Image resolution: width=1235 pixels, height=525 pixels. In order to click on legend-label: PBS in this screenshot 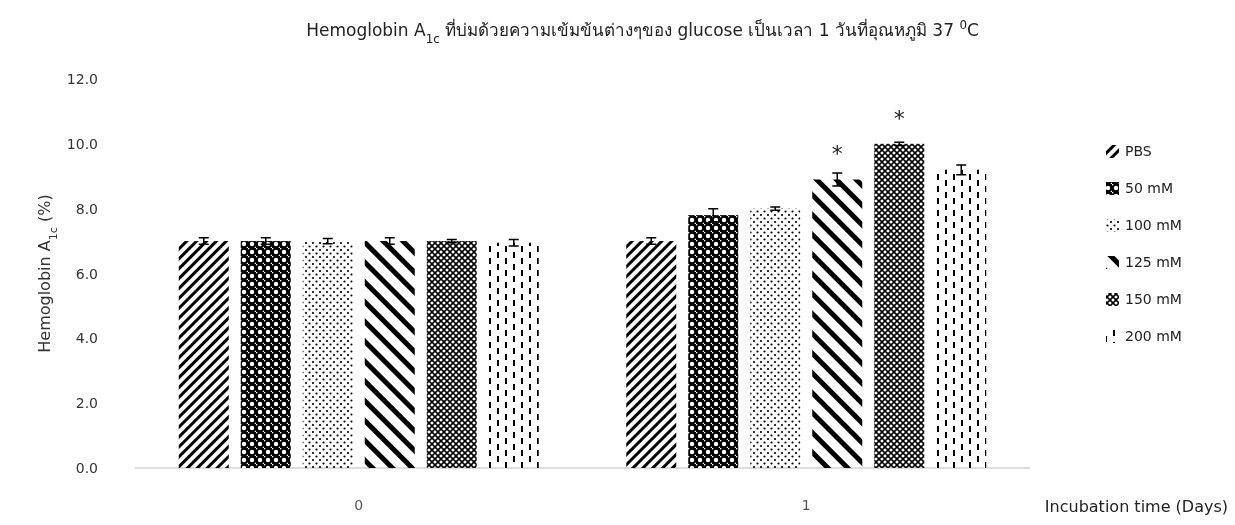, I will do `click(1138, 151)`.